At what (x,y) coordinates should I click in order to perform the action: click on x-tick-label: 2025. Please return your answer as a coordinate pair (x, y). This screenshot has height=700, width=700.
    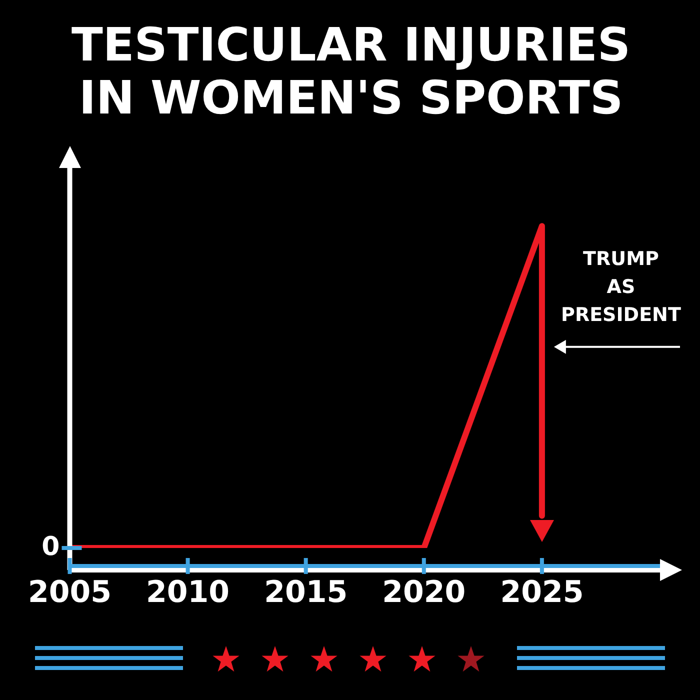
    Looking at the image, I should click on (542, 592).